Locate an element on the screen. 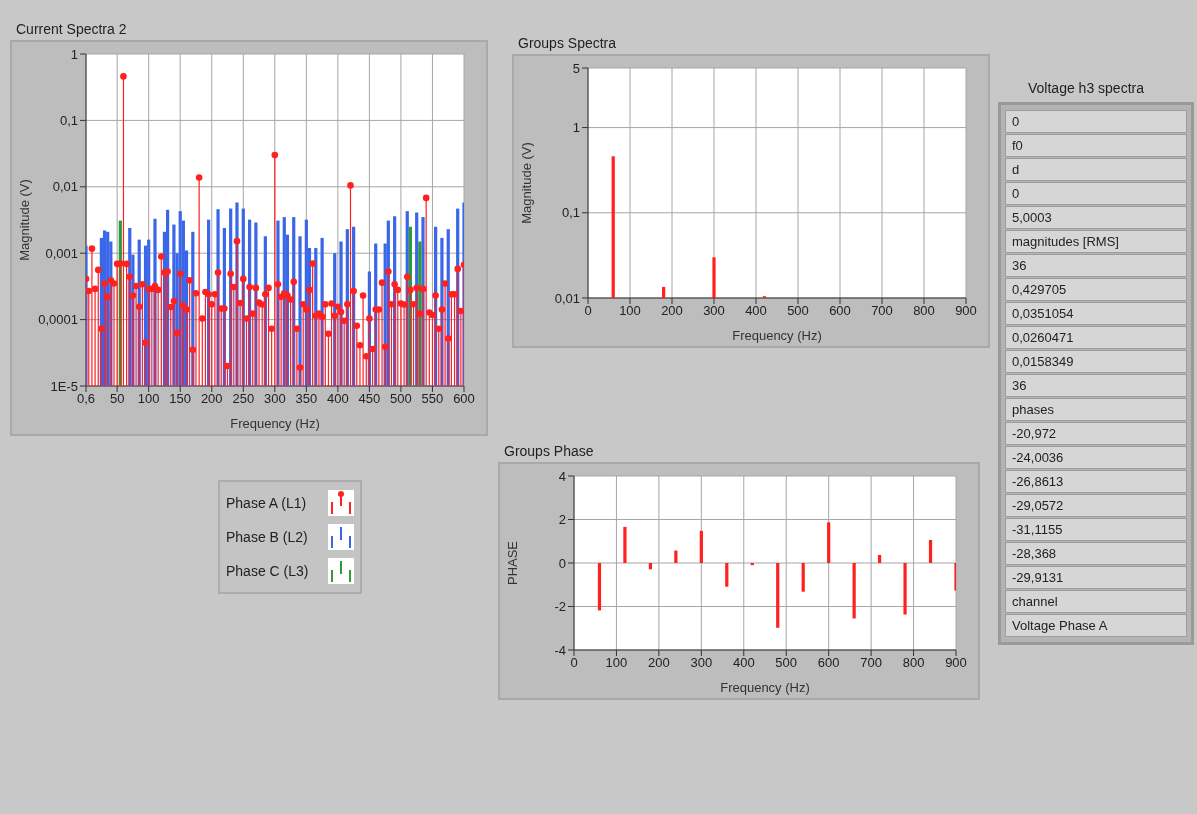  text: 0,429705 is located at coordinates (1096, 289).